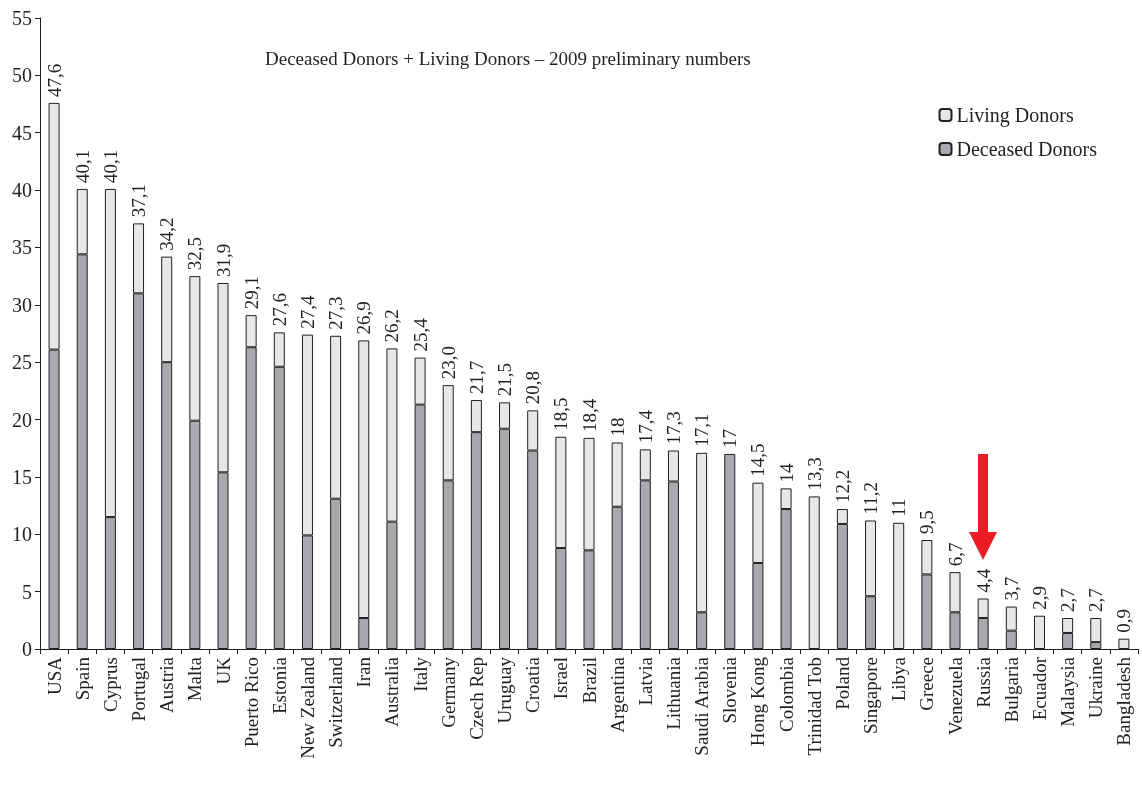 This screenshot has height=792, width=1142. Describe the element at coordinates (167, 234) in the screenshot. I see `total-label: 34,2` at that location.